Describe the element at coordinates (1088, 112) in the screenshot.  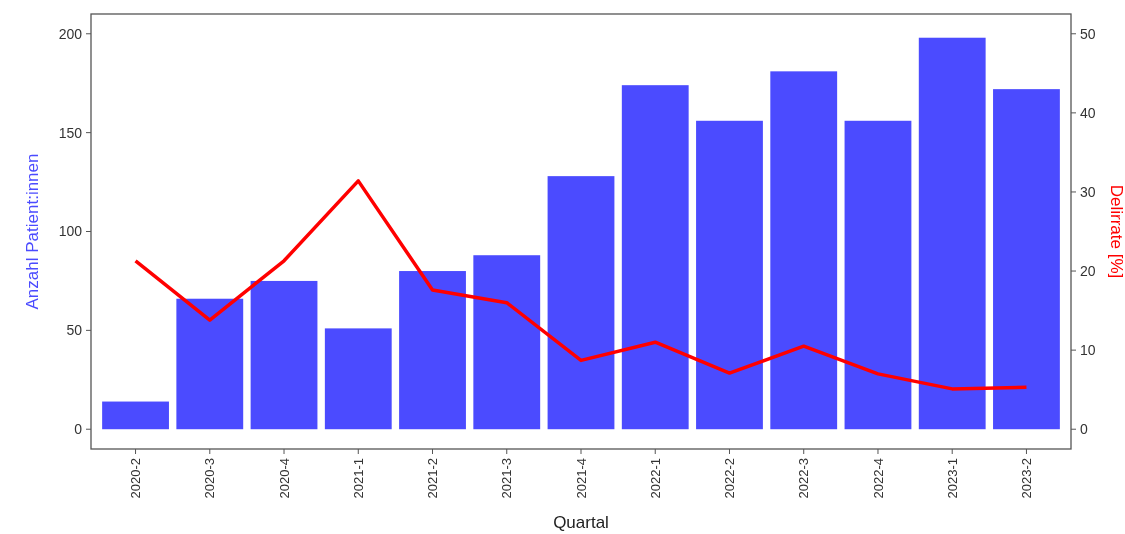
I see `y2-tick-label: 40` at that location.